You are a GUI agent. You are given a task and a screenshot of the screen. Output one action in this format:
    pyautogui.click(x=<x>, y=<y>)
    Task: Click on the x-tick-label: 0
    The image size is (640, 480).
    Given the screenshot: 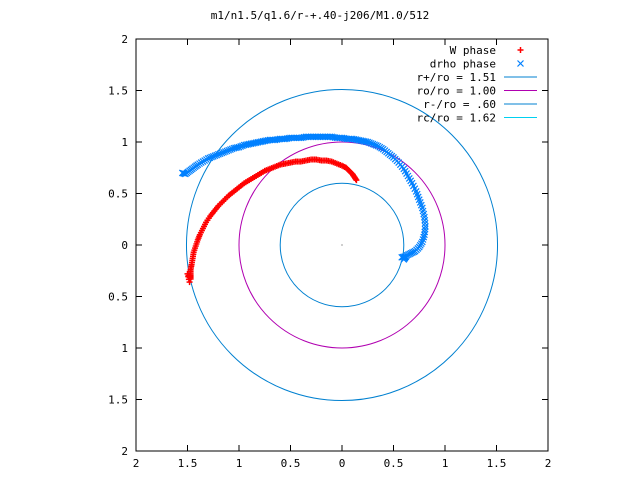 What is the action you would take?
    pyautogui.click(x=342, y=463)
    